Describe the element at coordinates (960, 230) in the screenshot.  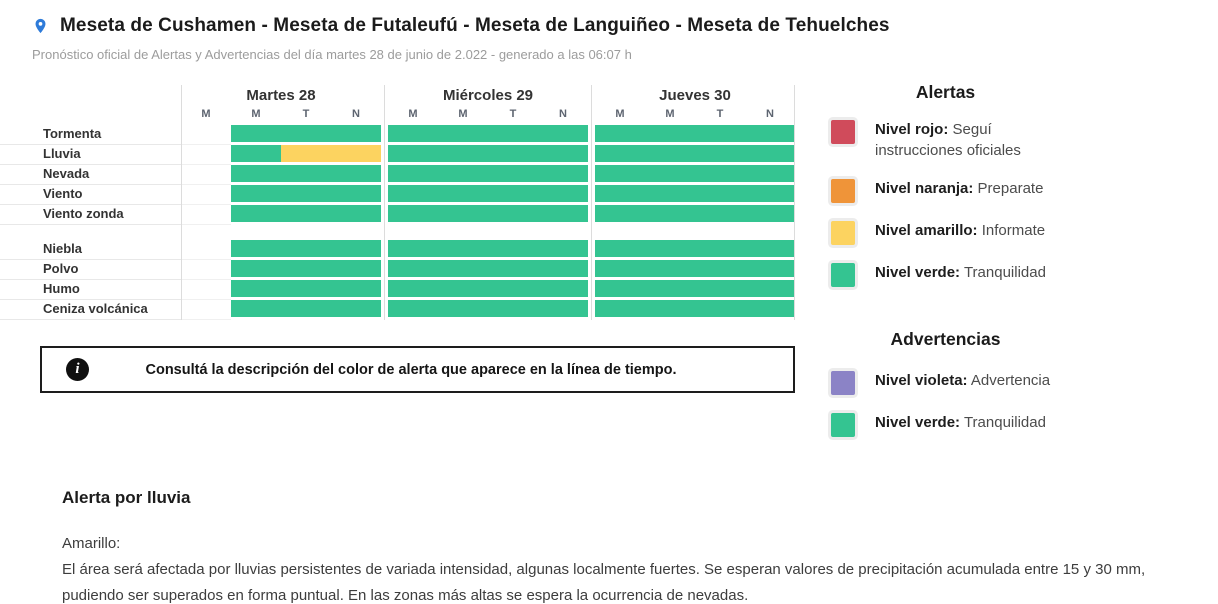
I see `legend-item-text: Nivel amarillo: Informate` at that location.